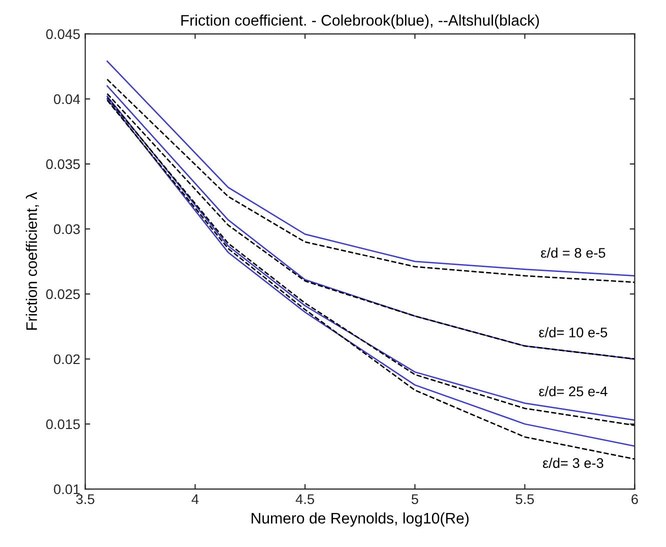 The image size is (666, 547). Describe the element at coordinates (305, 499) in the screenshot. I see `x-tick-label: 4.5` at that location.